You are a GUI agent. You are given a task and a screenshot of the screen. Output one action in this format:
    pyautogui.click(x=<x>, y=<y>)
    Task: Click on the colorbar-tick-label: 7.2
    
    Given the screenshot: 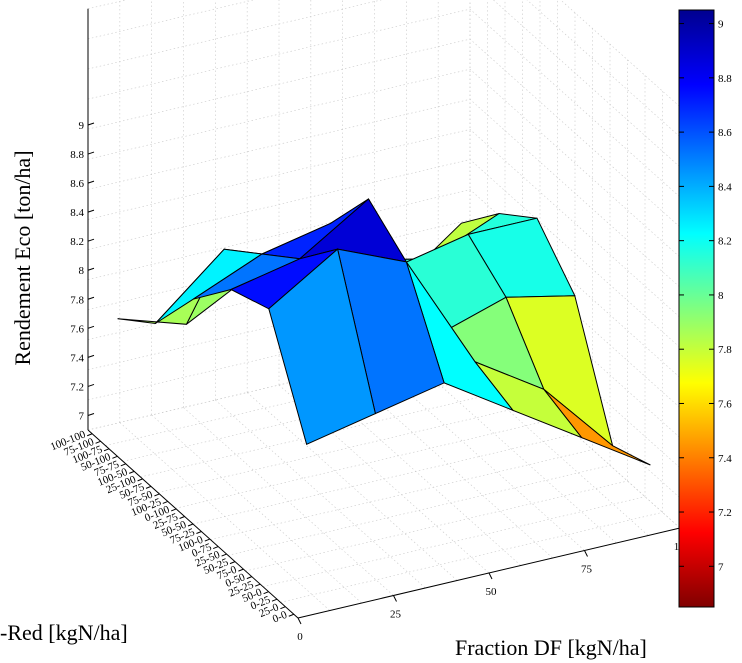 What is the action you would take?
    pyautogui.click(x=725, y=513)
    